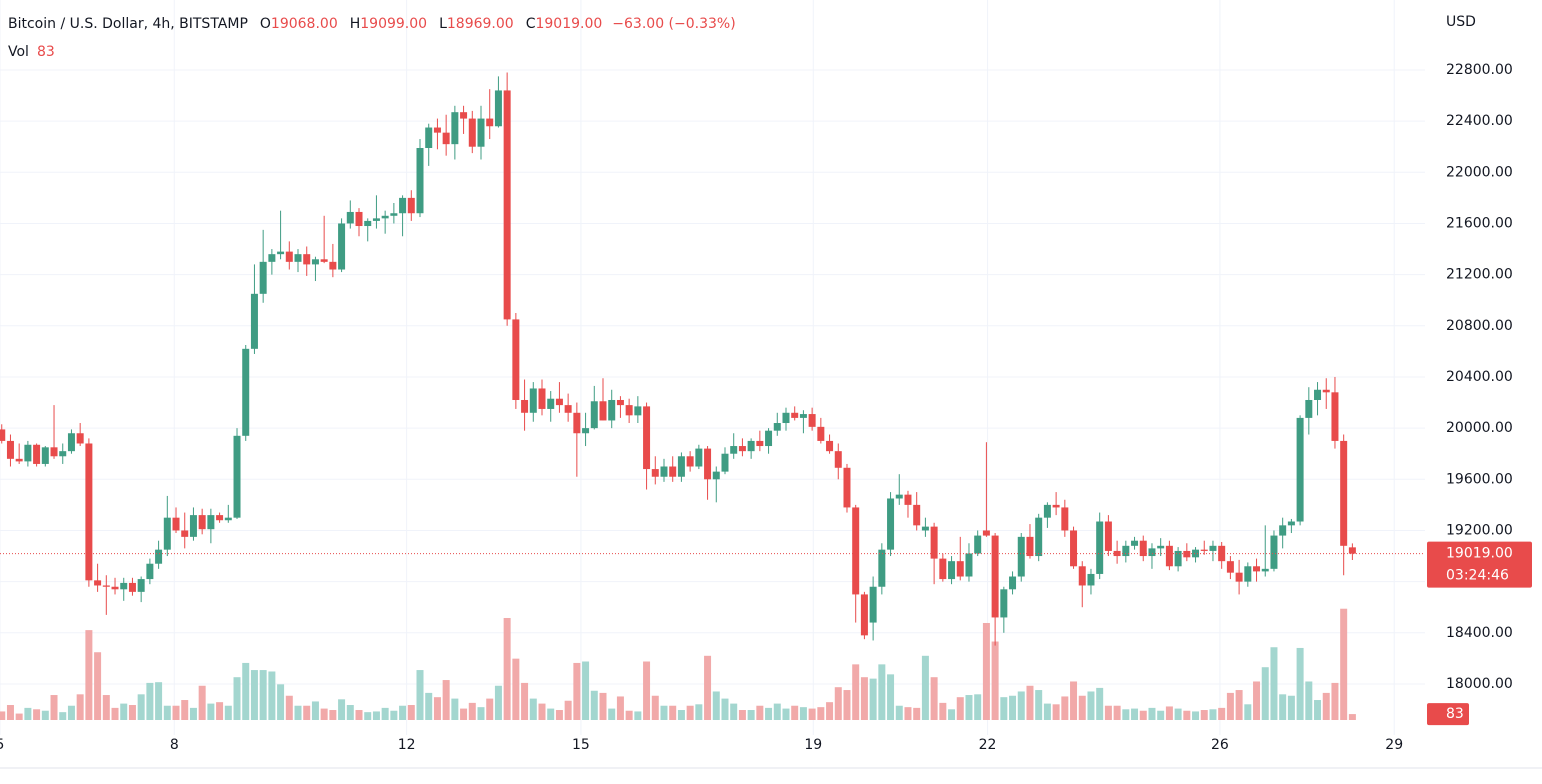  What do you see at coordinates (1477, 576) in the screenshot?
I see `countdown: 03:24:46` at bounding box center [1477, 576].